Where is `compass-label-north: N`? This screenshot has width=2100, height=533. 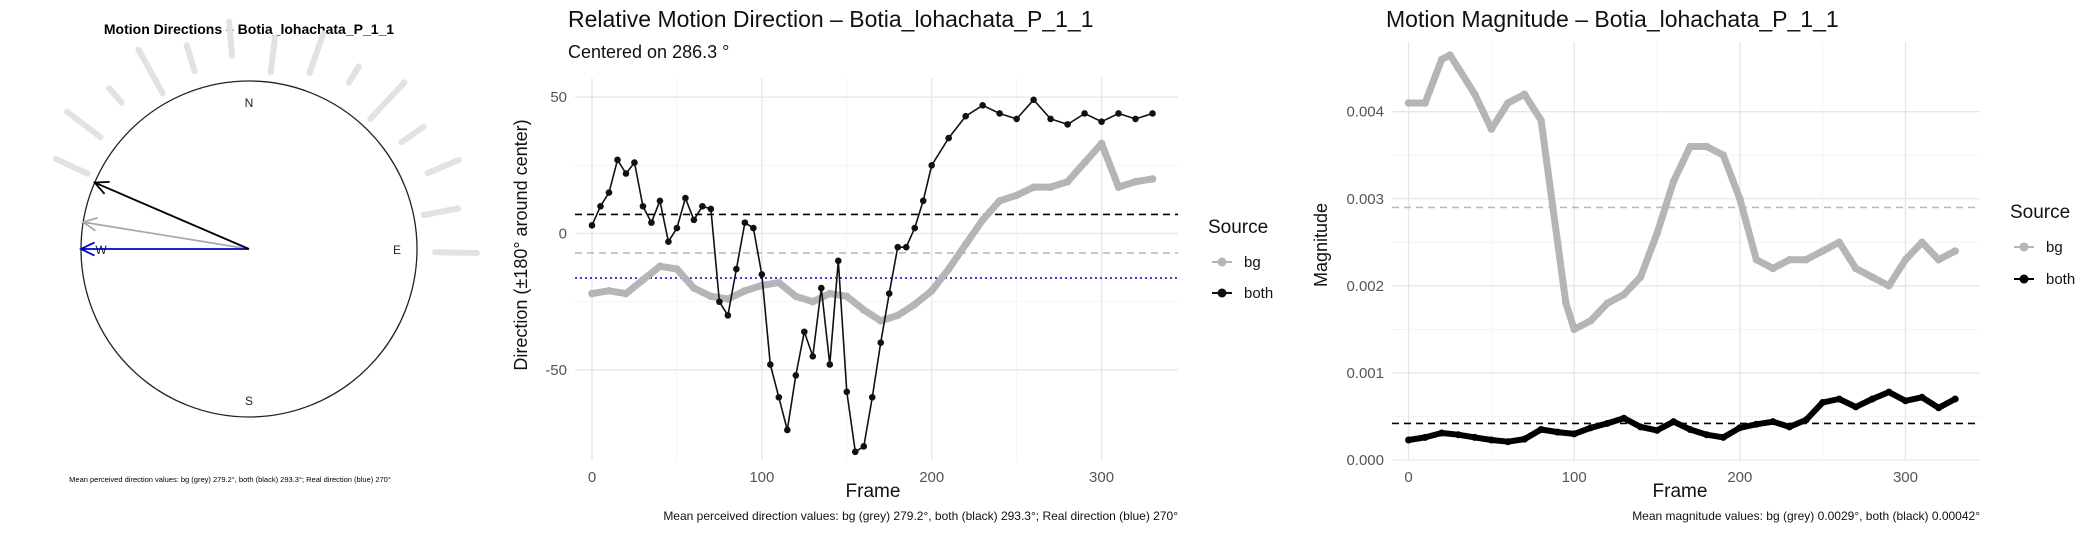 compass-label-north: N is located at coordinates (249, 103).